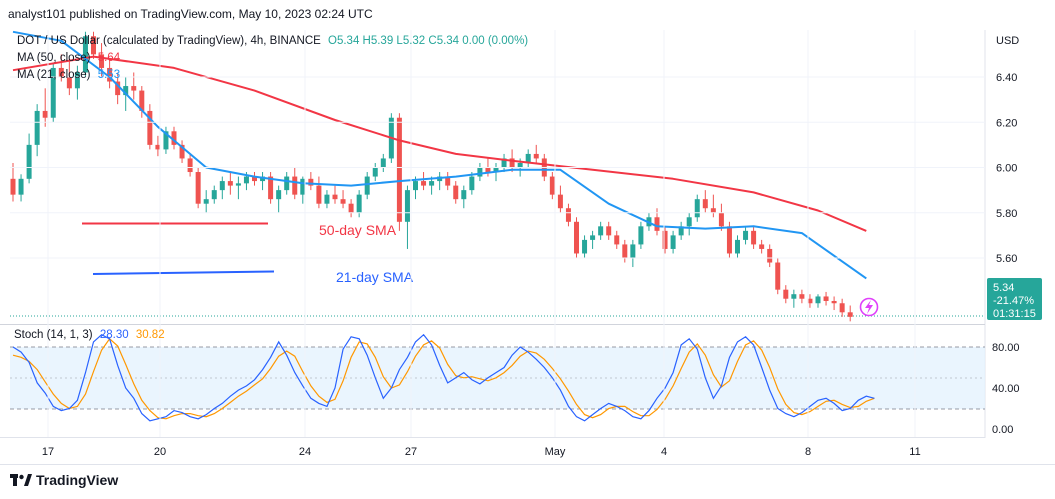  Describe the element at coordinates (64, 480) in the screenshot. I see `tradingview-logo: TradingView` at that location.